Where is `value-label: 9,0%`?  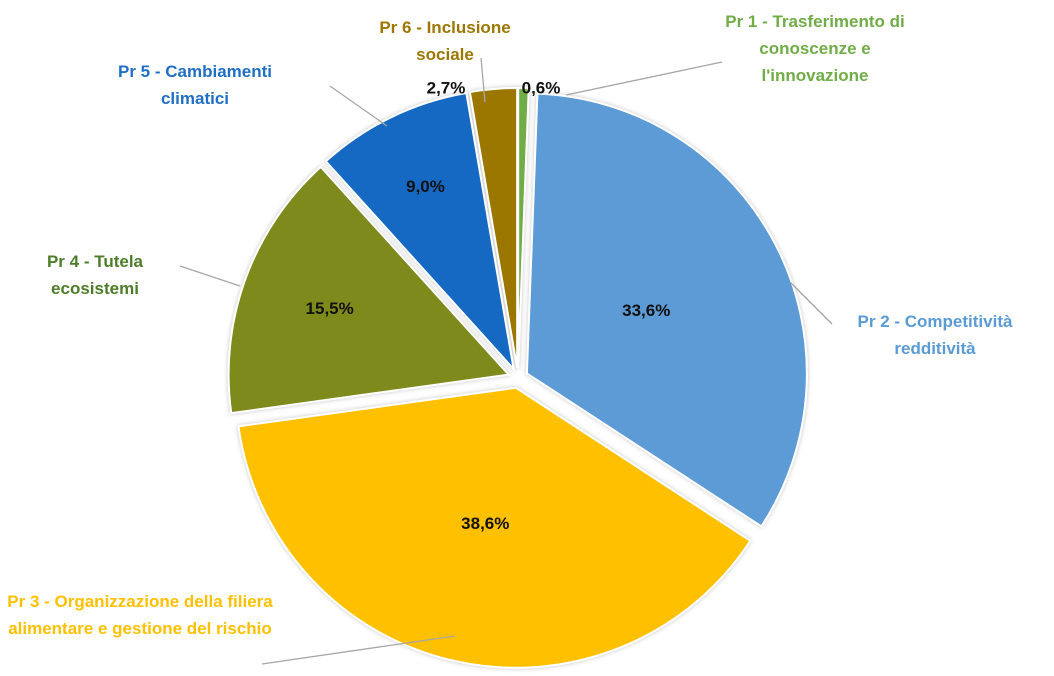 value-label: 9,0% is located at coordinates (425, 186).